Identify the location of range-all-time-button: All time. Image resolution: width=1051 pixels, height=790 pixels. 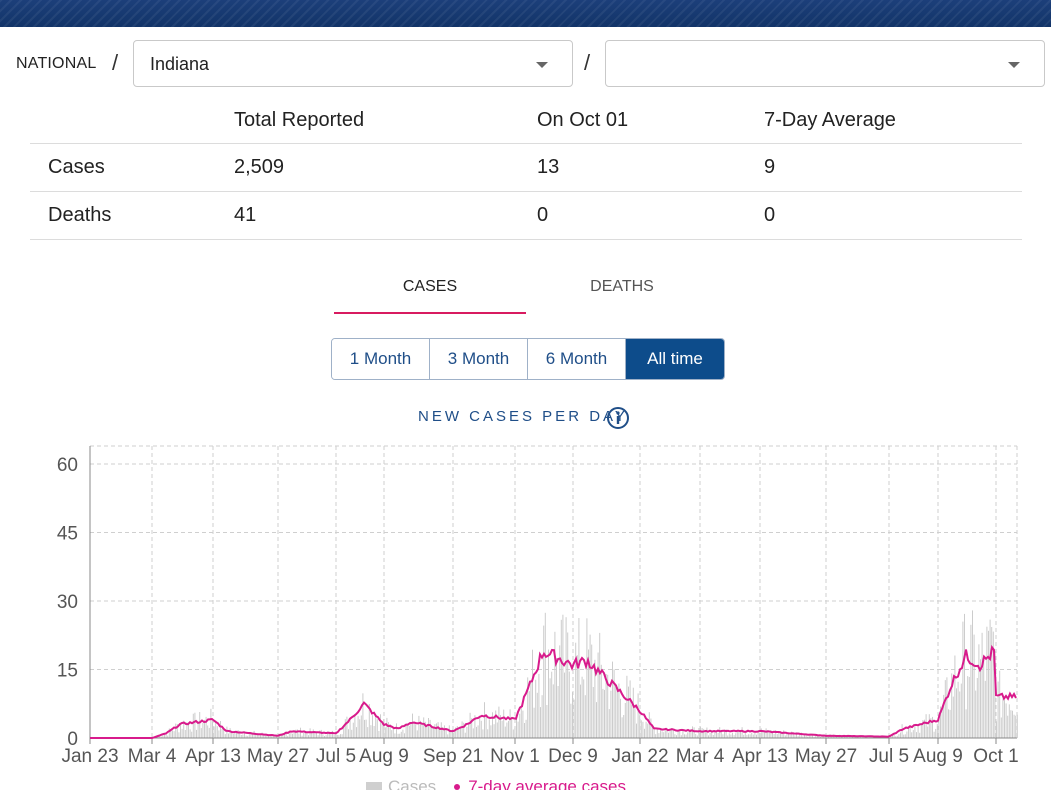
(675, 359).